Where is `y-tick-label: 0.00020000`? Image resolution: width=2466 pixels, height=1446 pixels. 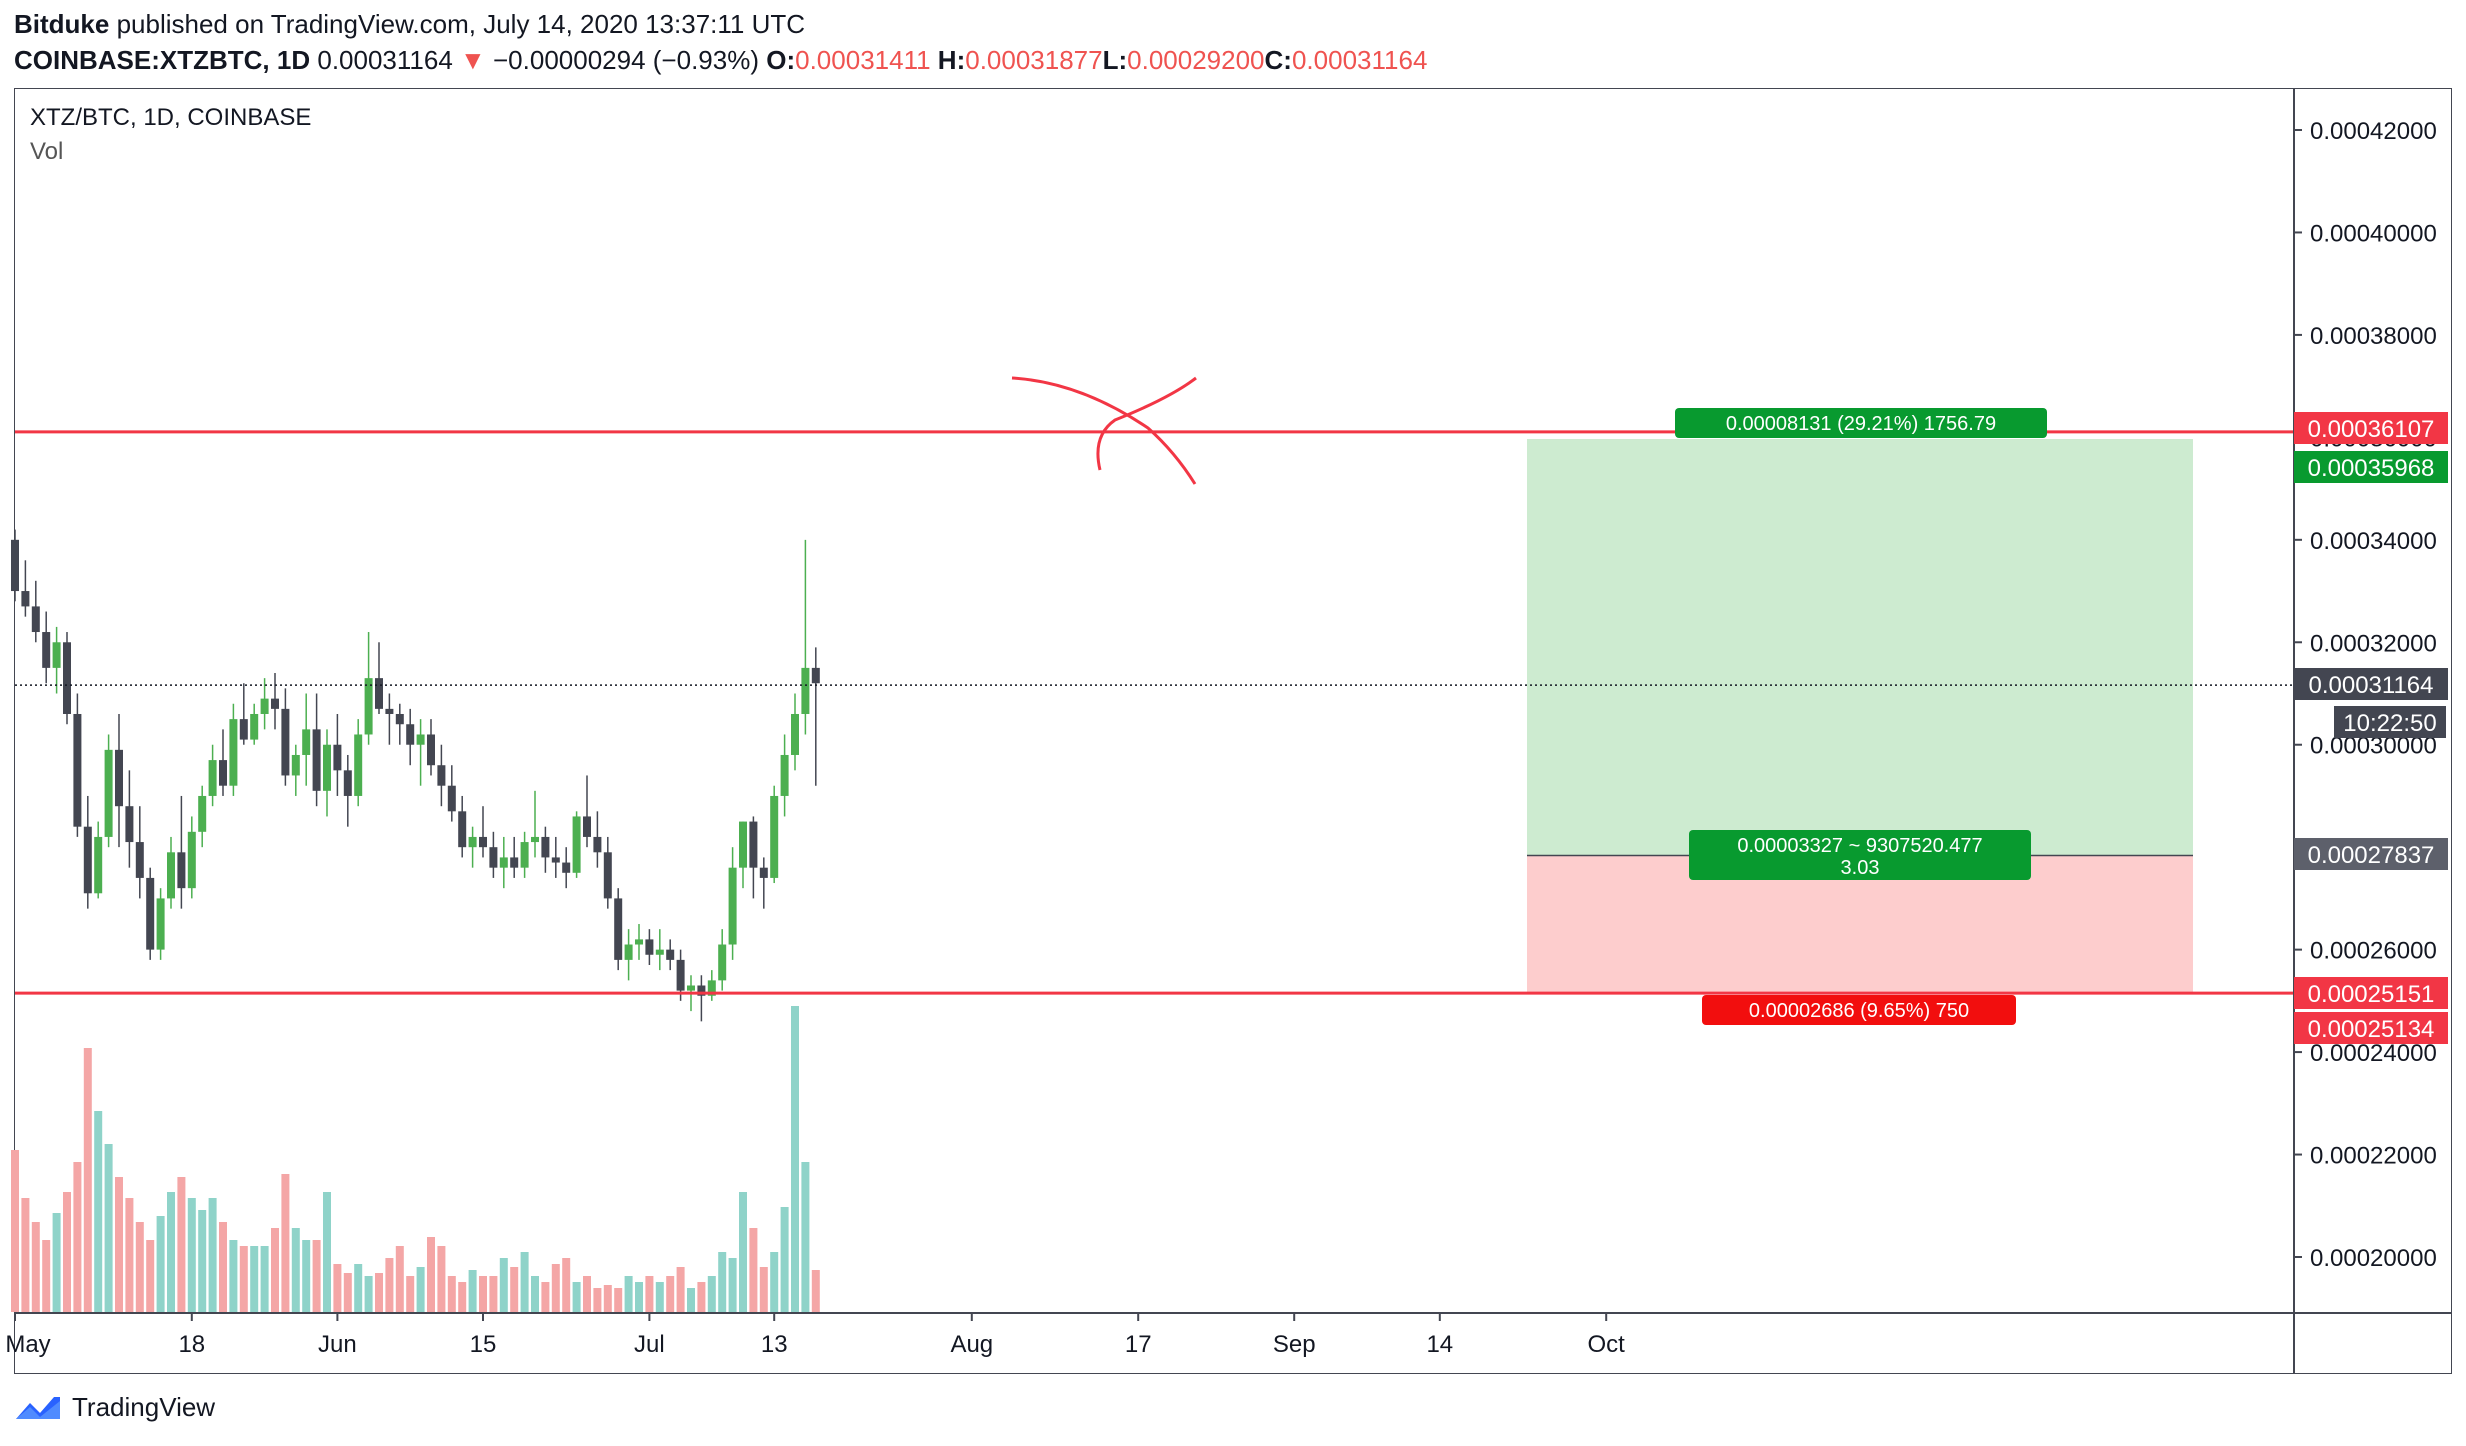
y-tick-label: 0.00020000 is located at coordinates (2373, 1258).